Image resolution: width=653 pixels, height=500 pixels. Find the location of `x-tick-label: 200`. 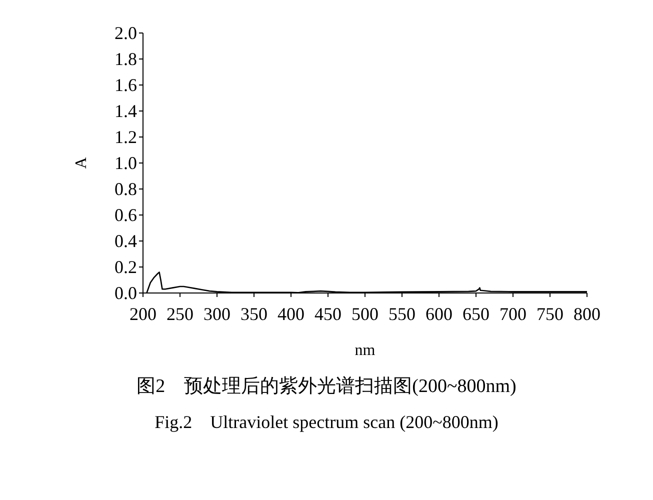

x-tick-label: 200 is located at coordinates (143, 314).